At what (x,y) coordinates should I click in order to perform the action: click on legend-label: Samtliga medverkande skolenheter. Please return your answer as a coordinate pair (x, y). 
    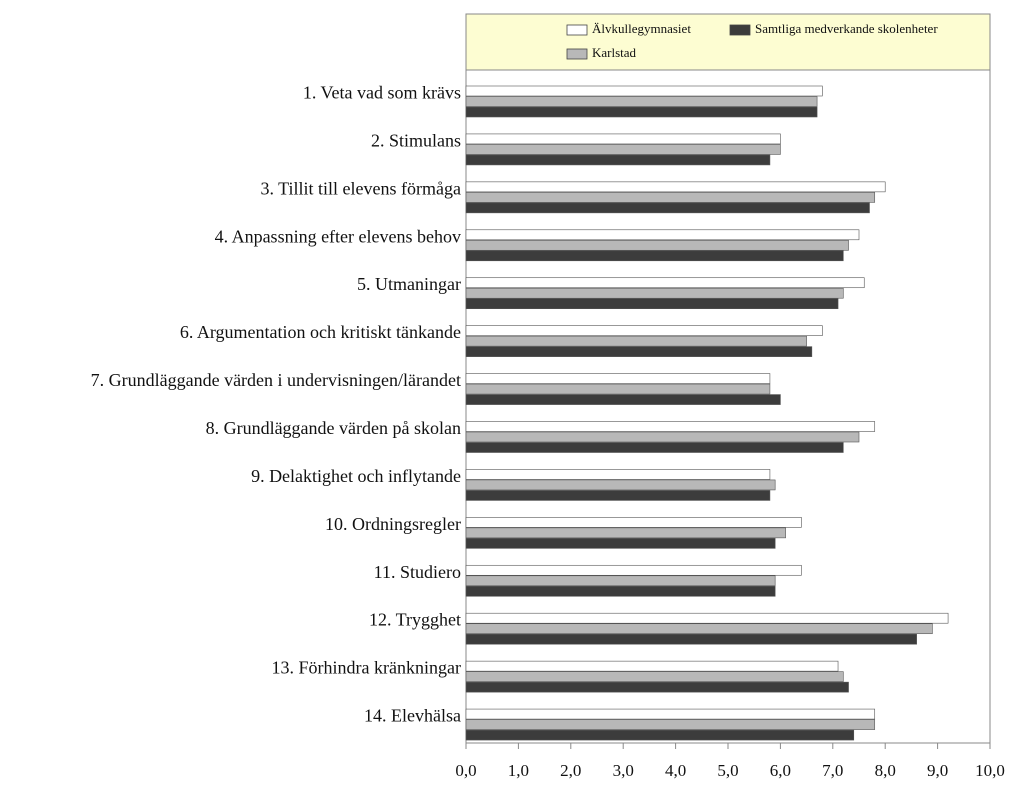
    Looking at the image, I should click on (846, 28).